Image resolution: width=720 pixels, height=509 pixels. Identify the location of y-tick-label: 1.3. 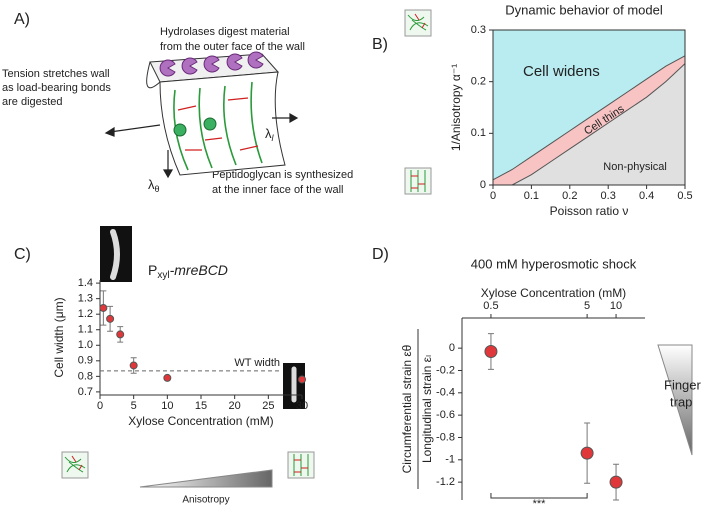
(85, 299).